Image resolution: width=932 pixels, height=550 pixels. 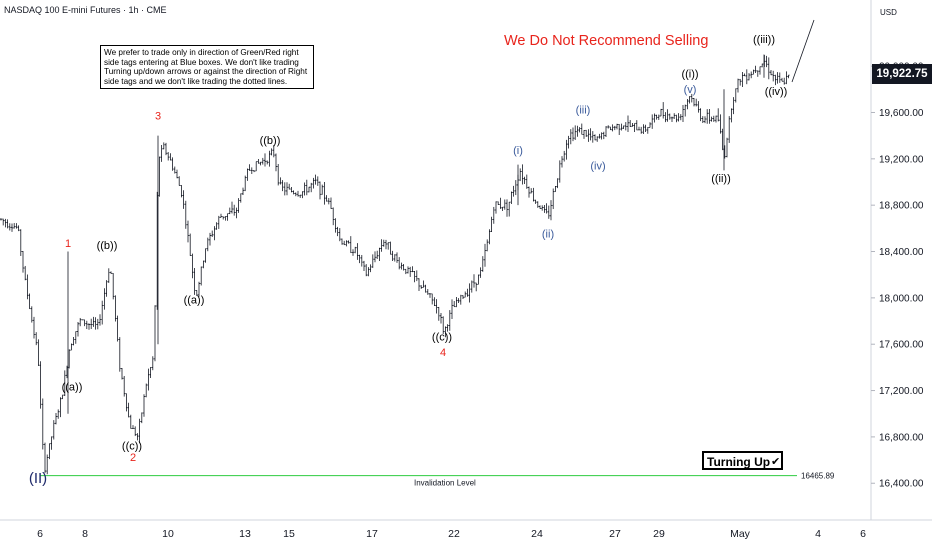 I want to click on y-tick-label: 18,000.00, so click(x=901, y=298).